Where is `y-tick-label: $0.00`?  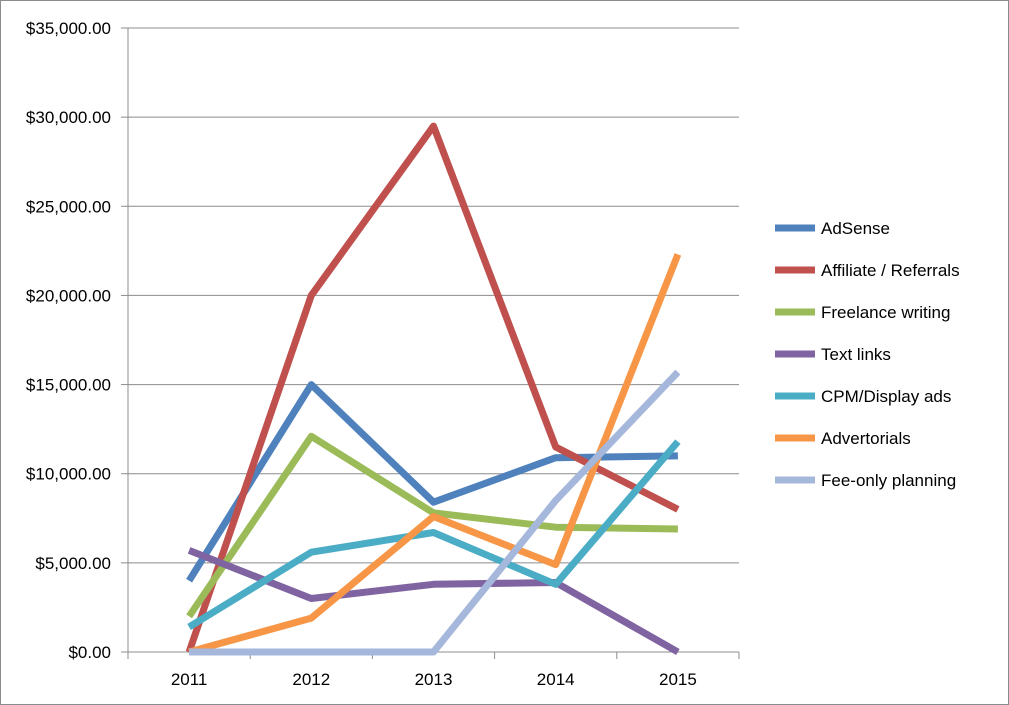
y-tick-label: $0.00 is located at coordinates (89, 652).